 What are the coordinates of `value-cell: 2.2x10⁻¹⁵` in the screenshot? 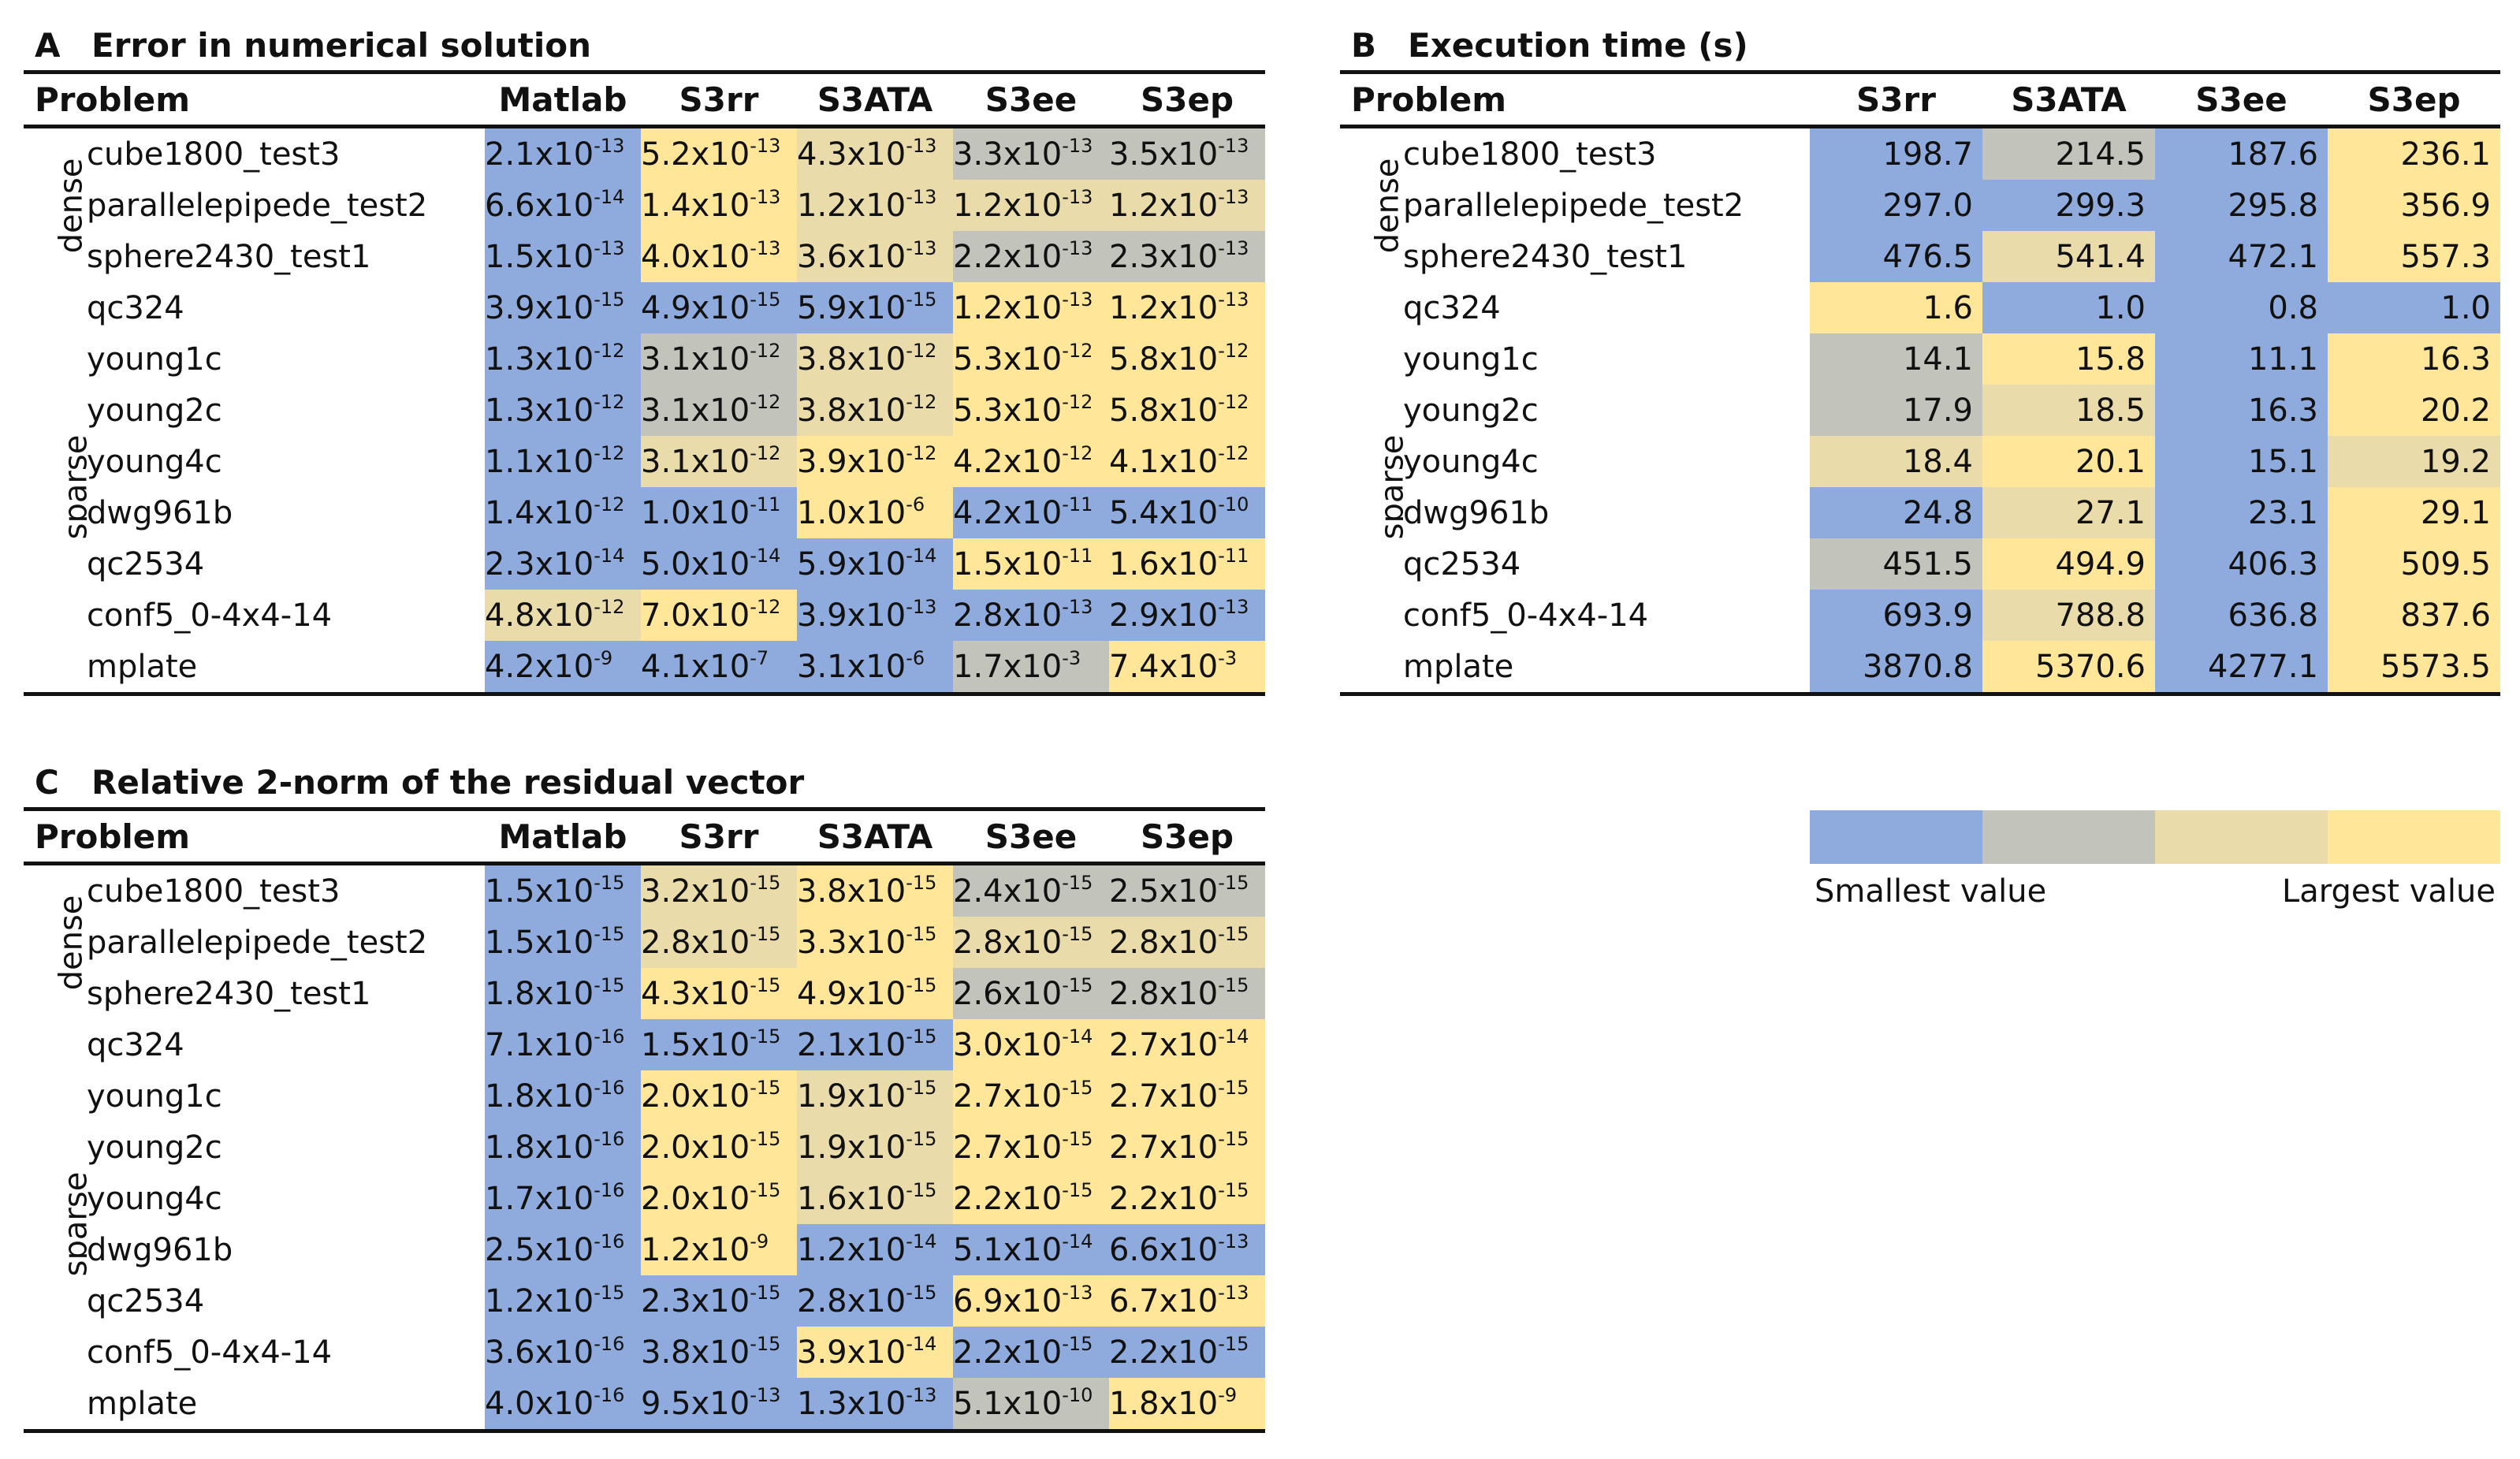 It's located at (1187, 1352).